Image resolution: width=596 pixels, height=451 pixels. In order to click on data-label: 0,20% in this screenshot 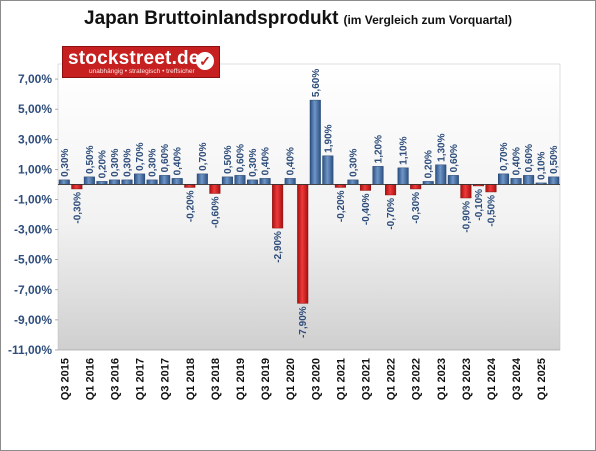, I will do `click(102, 164)`.